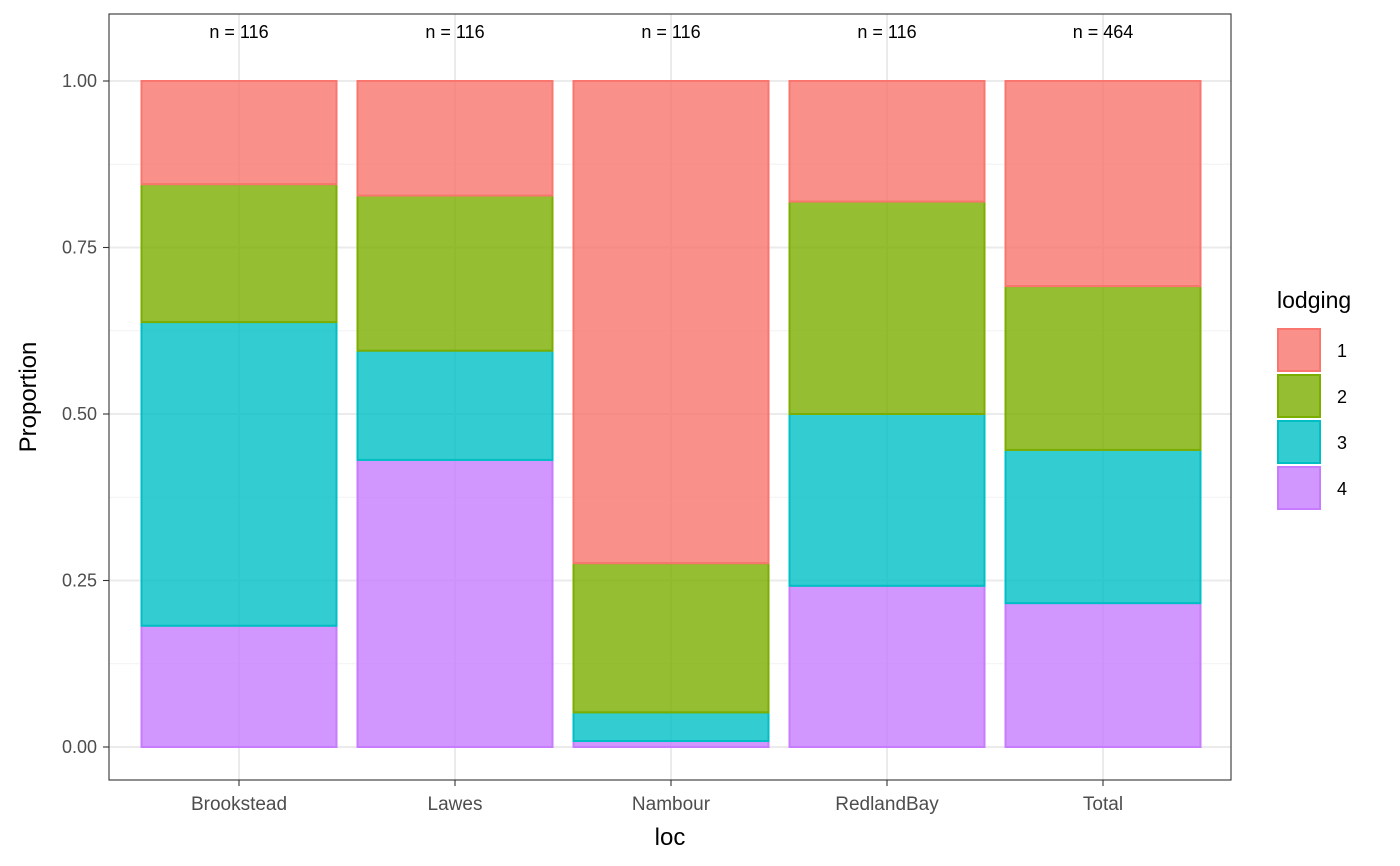  I want to click on y-tick-label: 0.25, so click(79, 581).